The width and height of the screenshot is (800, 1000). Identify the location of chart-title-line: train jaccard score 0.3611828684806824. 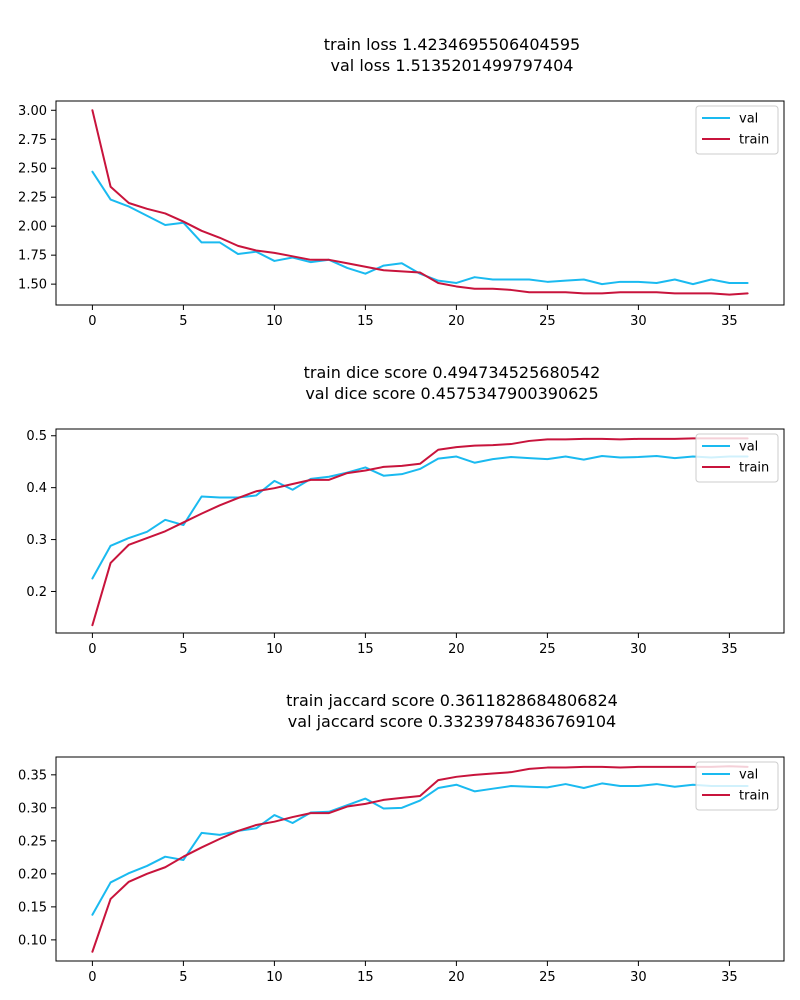
(452, 700).